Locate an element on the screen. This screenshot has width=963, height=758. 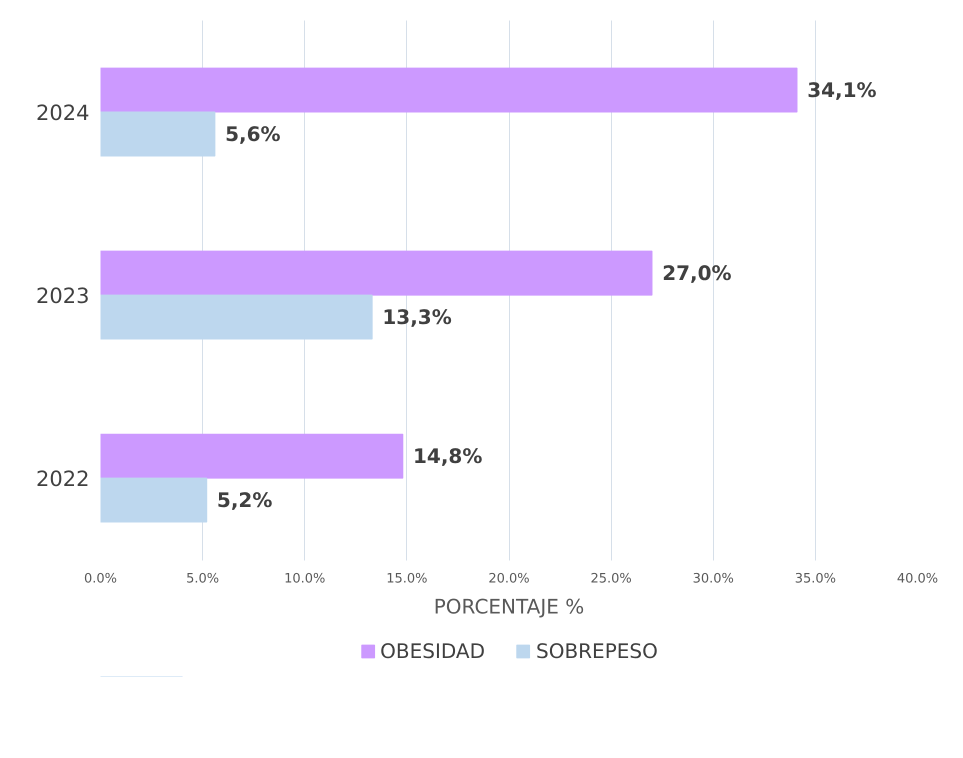
x-tick-label: 35.0% is located at coordinates (815, 579).